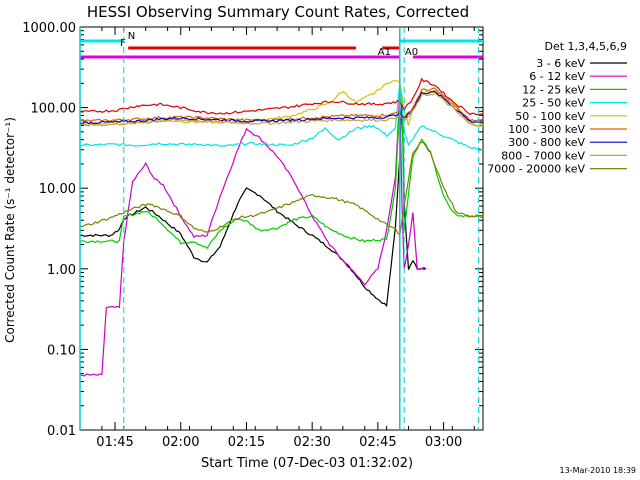 This screenshot has width=640, height=480. I want to click on legend-label: 300 - 800 keV, so click(546, 142).